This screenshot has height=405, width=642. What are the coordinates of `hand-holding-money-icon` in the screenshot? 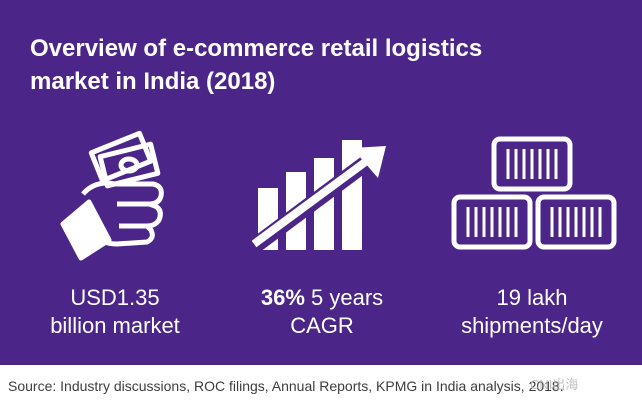 It's located at (112, 195).